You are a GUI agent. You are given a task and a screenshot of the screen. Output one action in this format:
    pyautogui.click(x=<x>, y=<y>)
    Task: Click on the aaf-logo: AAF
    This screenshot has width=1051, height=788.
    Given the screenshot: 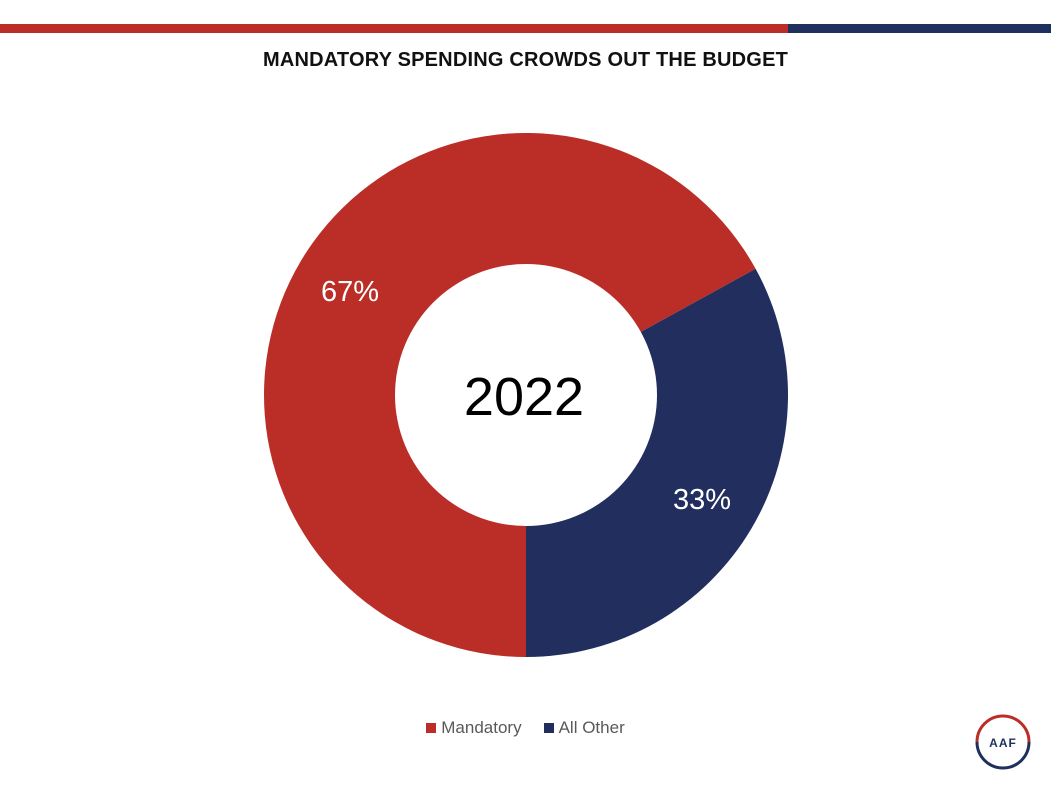 What is the action you would take?
    pyautogui.click(x=1003, y=742)
    